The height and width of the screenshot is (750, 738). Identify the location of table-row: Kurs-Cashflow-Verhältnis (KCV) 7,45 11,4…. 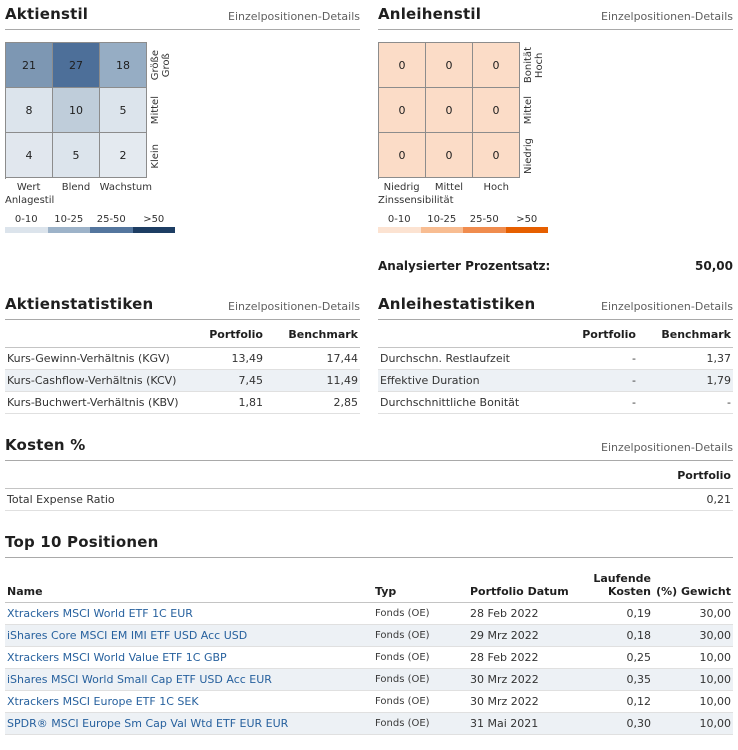
(182, 380).